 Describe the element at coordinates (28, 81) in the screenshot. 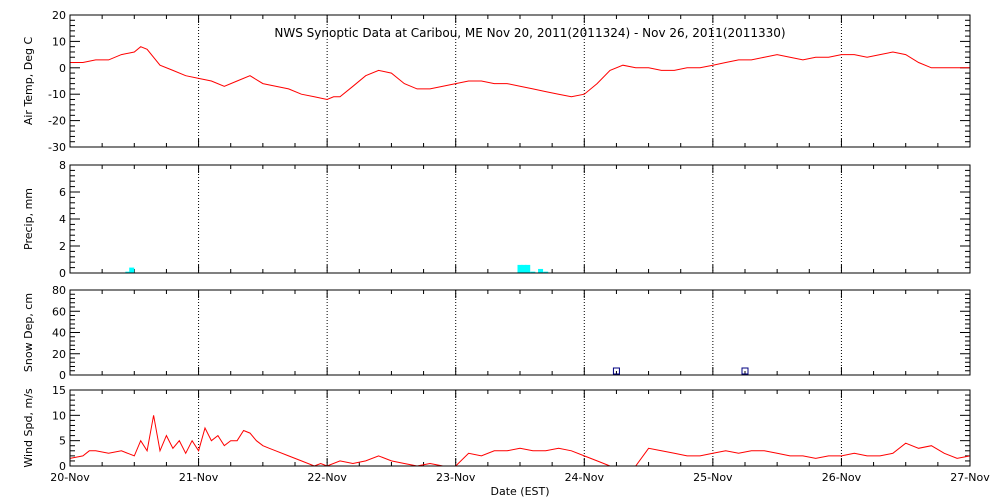

I see `y-axis-label: Air Temp, Deg C` at that location.